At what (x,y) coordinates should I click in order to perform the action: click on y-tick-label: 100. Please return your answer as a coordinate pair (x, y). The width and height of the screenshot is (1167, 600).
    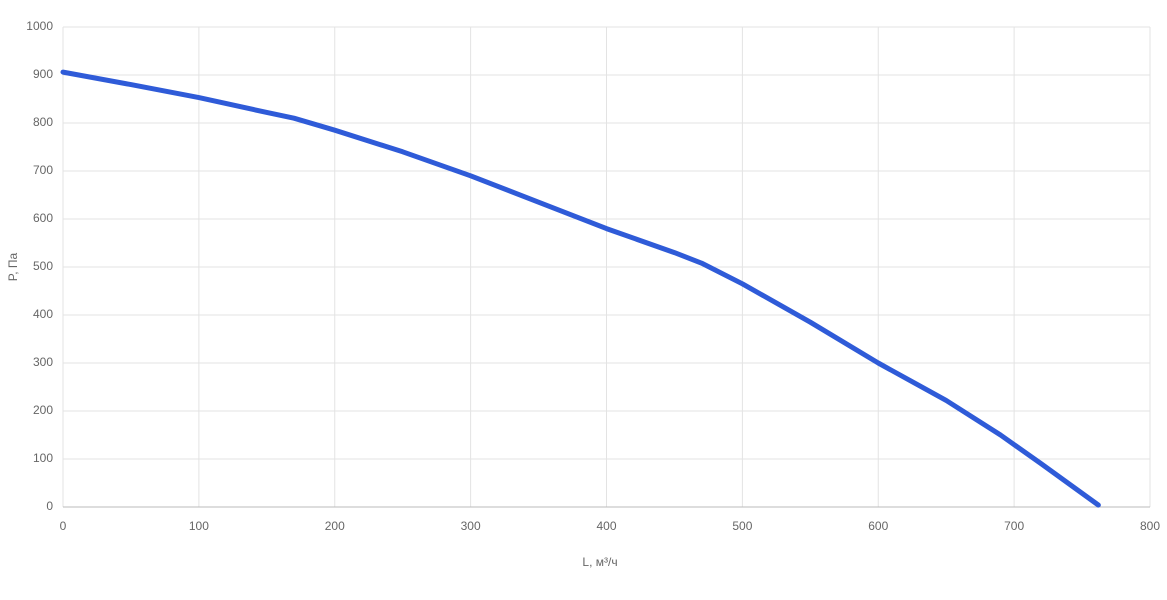
    Looking at the image, I should click on (43, 458).